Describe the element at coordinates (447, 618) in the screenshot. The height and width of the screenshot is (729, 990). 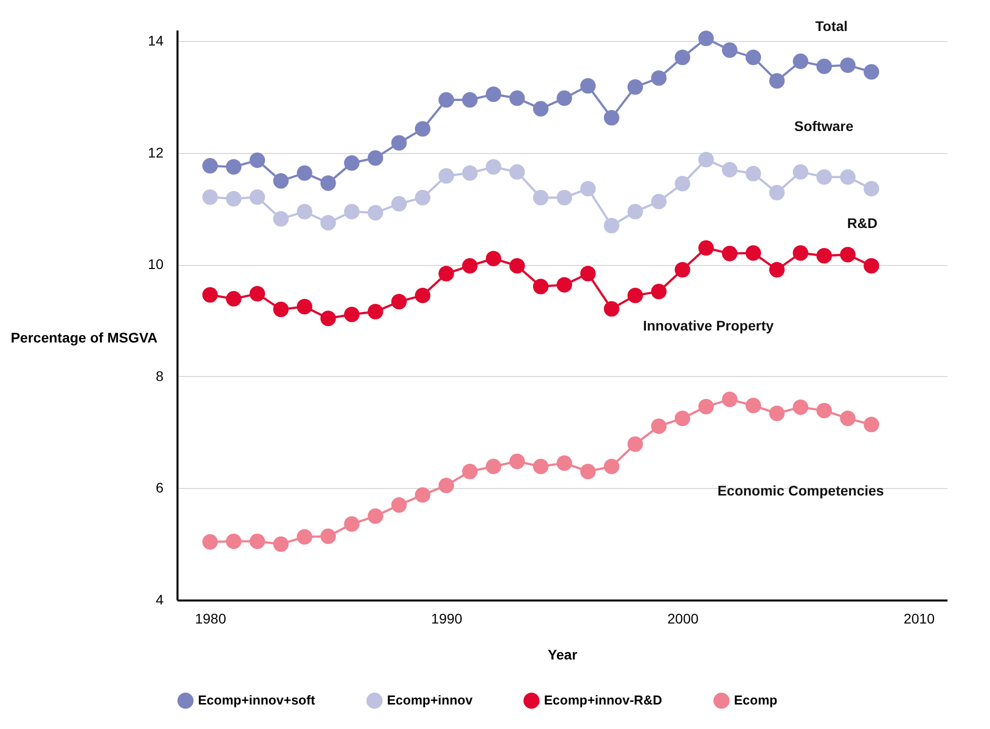
I see `x-tick-label: 1990` at that location.